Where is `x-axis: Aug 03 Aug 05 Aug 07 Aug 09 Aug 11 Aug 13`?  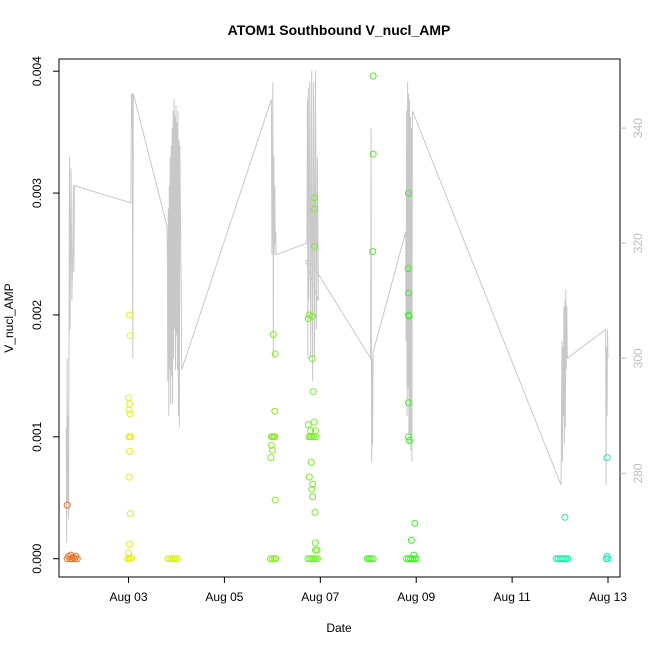
x-axis: Aug 03 Aug 05 Aug 07 Aug 09 Aug 11 Aug 13 is located at coordinates (368, 590).